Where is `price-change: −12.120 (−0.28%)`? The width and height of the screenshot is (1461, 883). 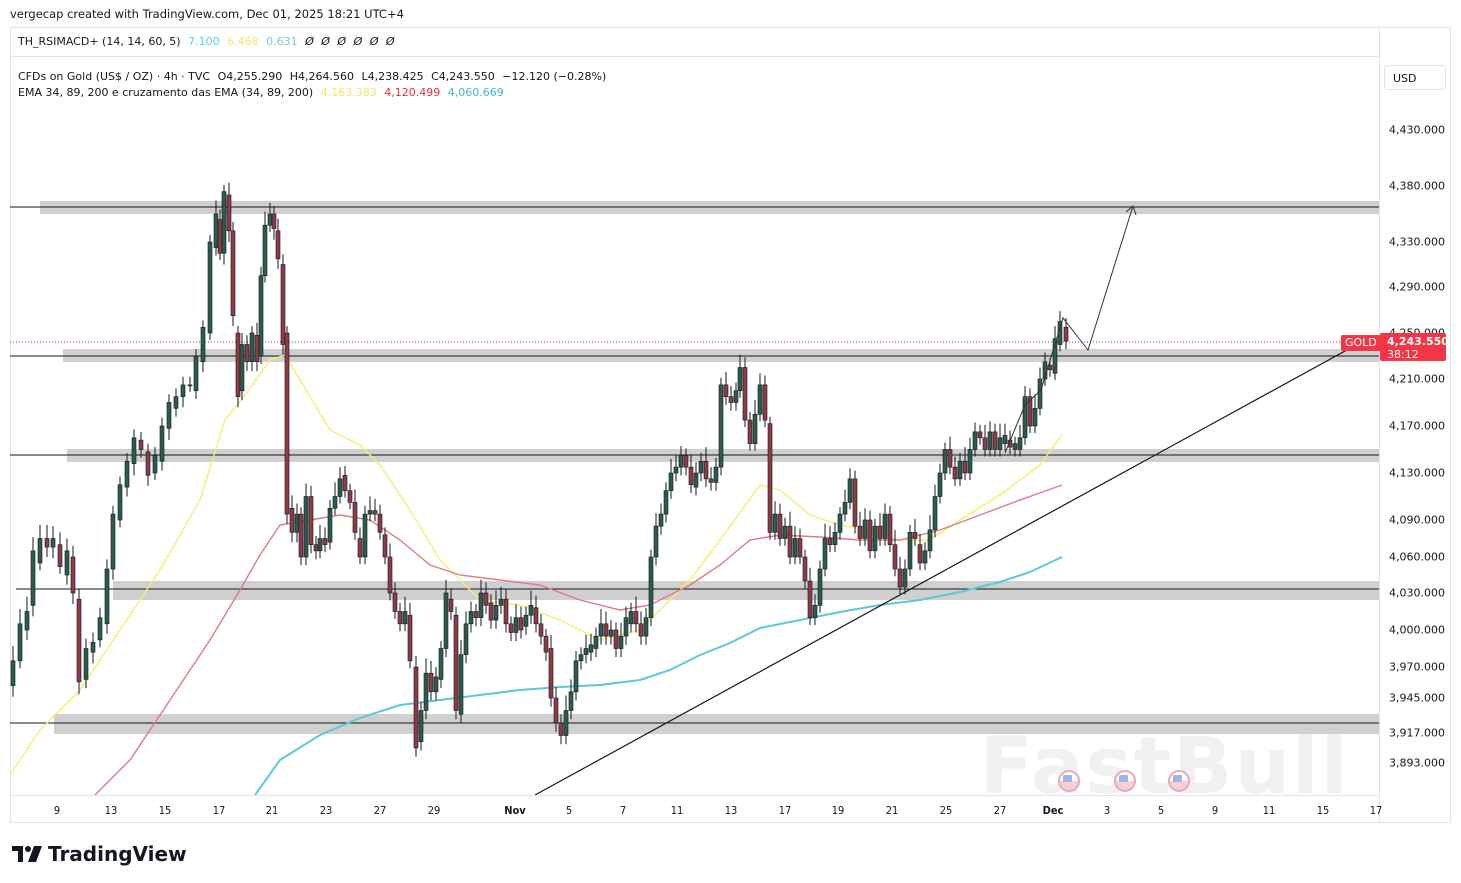 price-change: −12.120 (−0.28%) is located at coordinates (554, 76).